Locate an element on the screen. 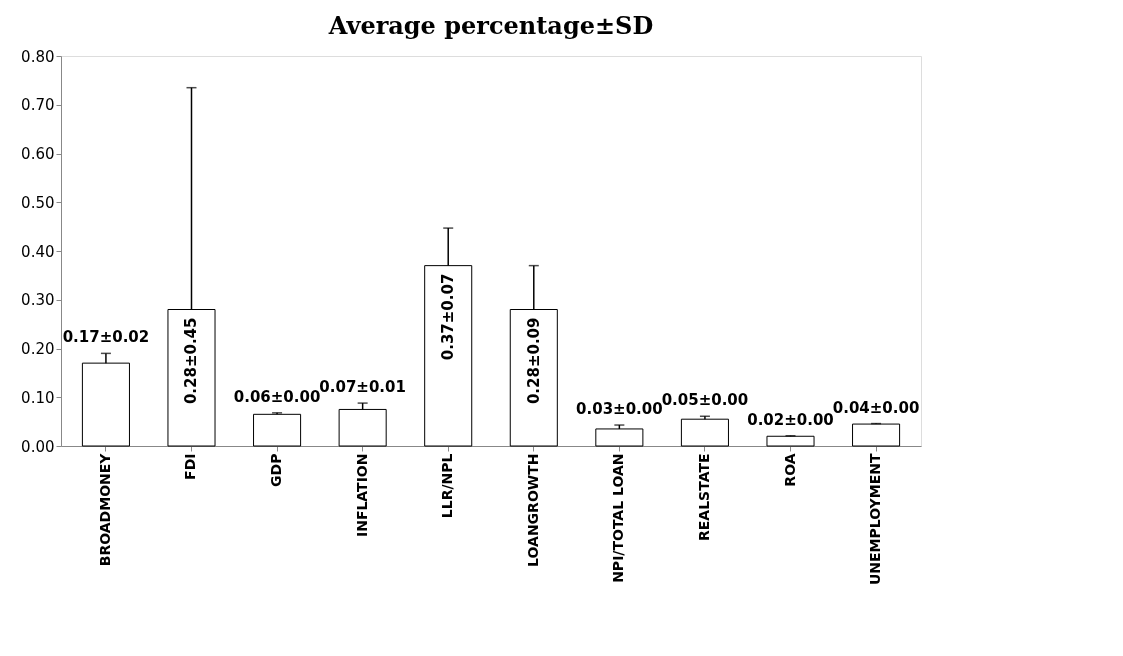 This screenshot has height=656, width=1123. data-label: 0.37±0.07 is located at coordinates (448, 317).